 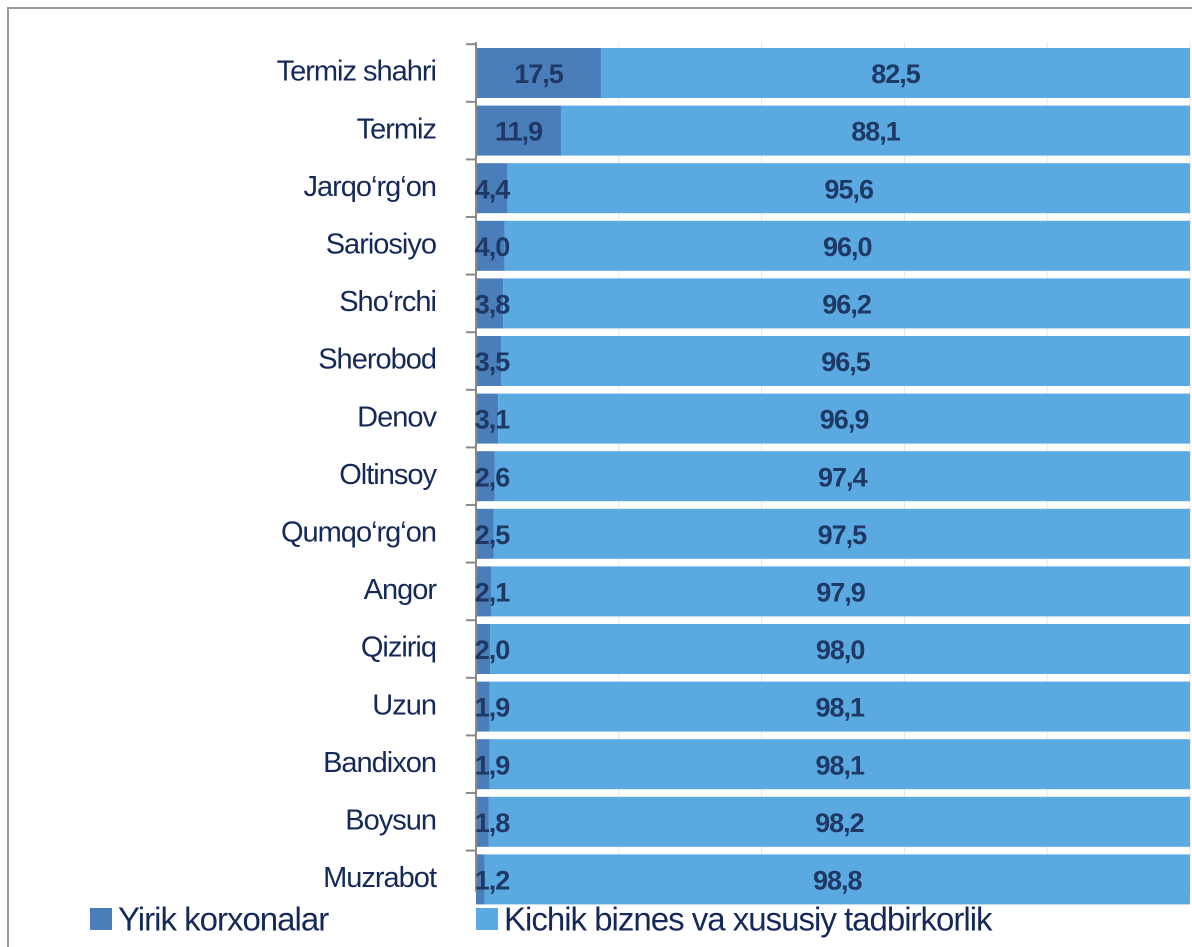 What do you see at coordinates (379, 763) in the screenshot?
I see `category-label: Bandixon` at bounding box center [379, 763].